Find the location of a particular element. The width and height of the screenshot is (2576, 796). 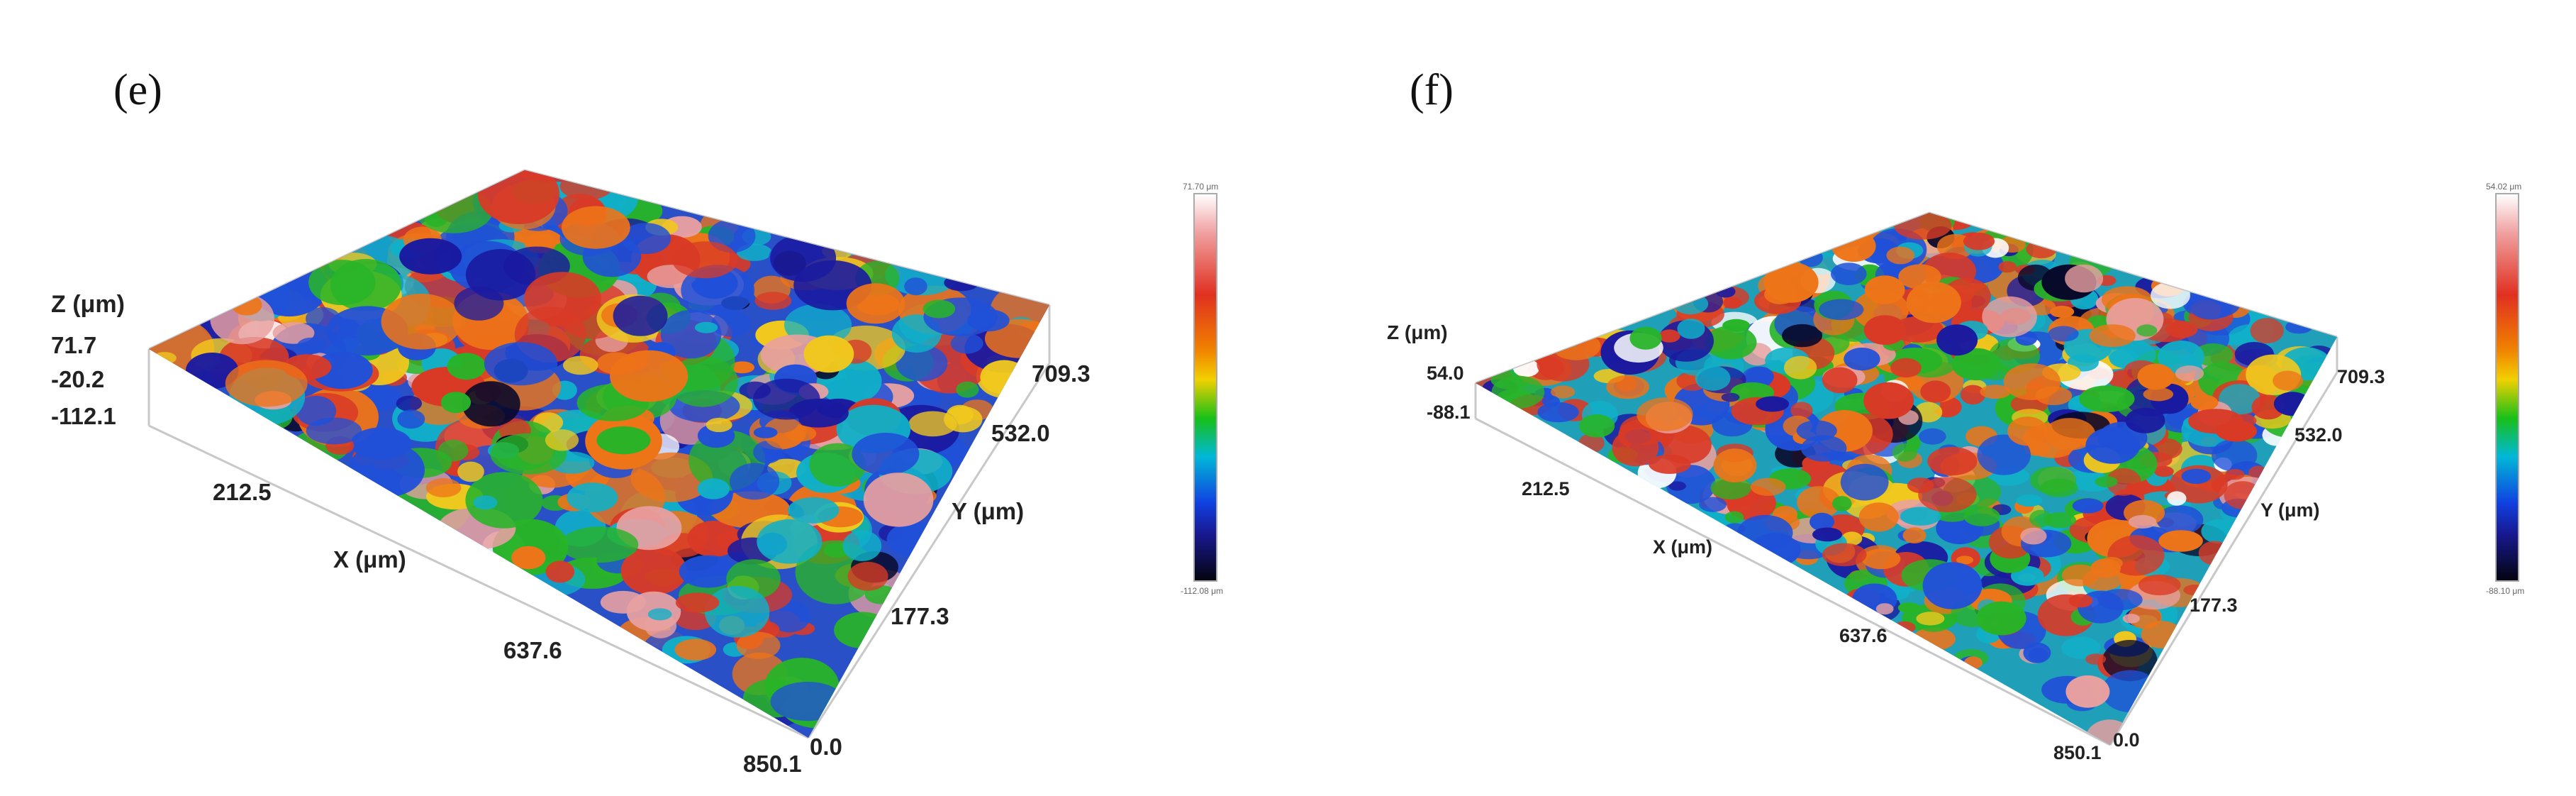

x-axis-title: X (μm) is located at coordinates (369, 559).